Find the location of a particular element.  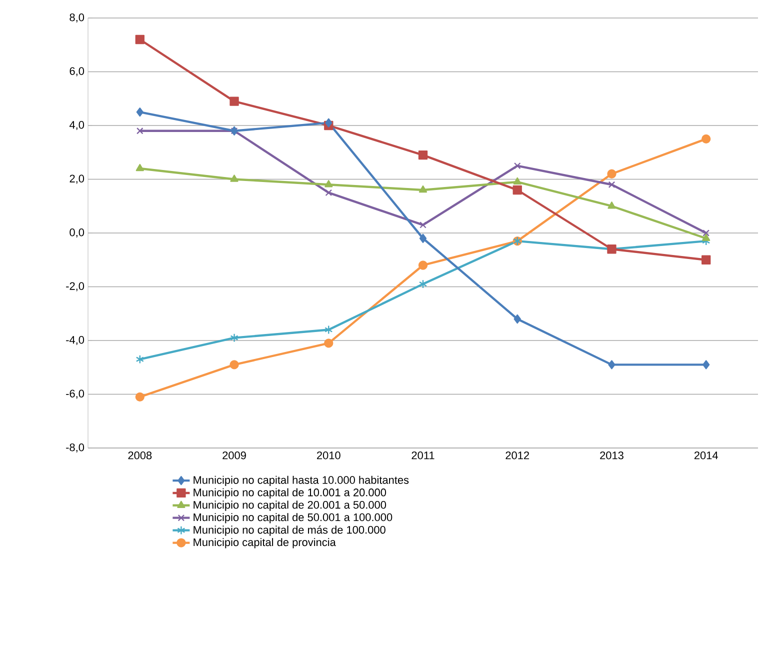

x-tick-label: 2013 is located at coordinates (612, 456).